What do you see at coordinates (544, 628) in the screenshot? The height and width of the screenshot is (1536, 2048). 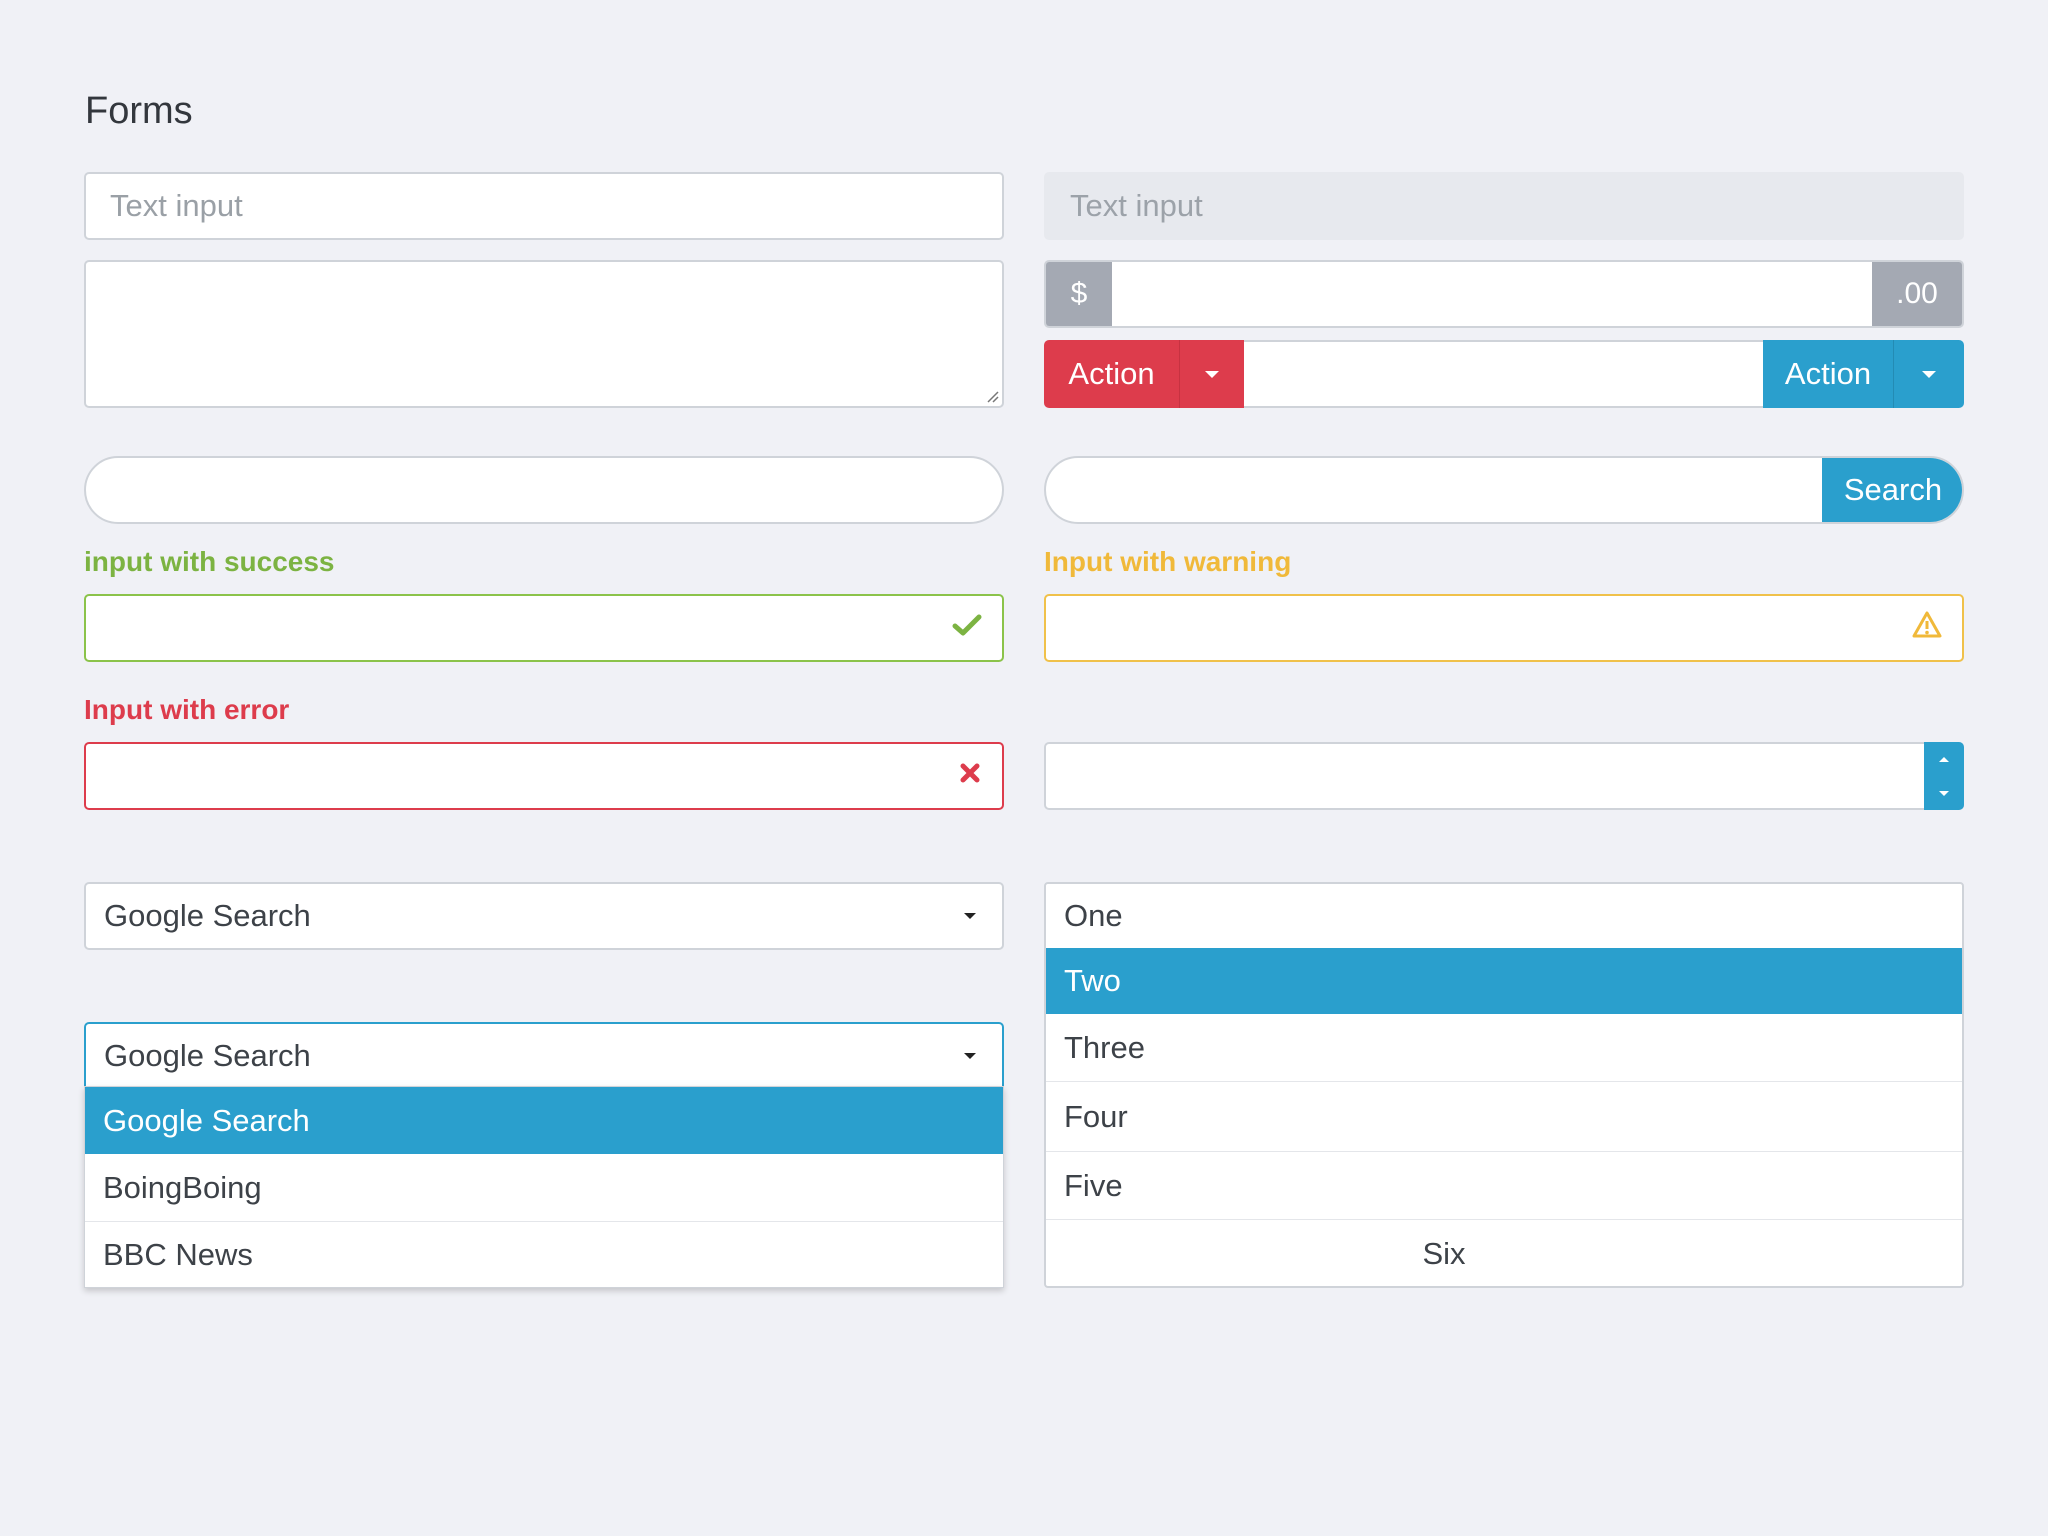 I see `success-input` at bounding box center [544, 628].